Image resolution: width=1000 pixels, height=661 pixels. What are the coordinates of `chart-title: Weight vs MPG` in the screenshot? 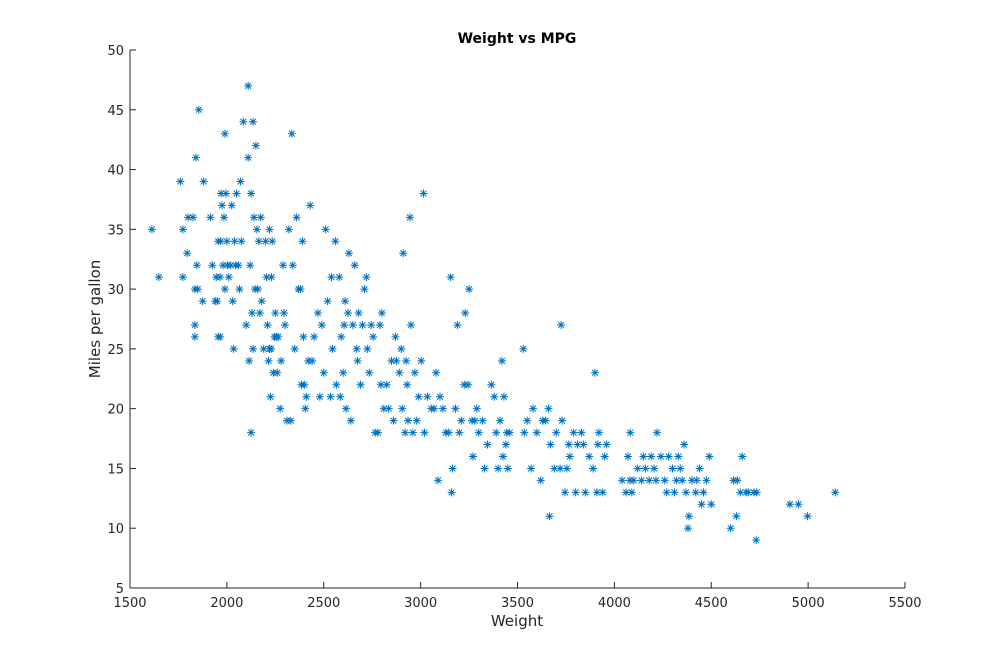 It's located at (517, 39).